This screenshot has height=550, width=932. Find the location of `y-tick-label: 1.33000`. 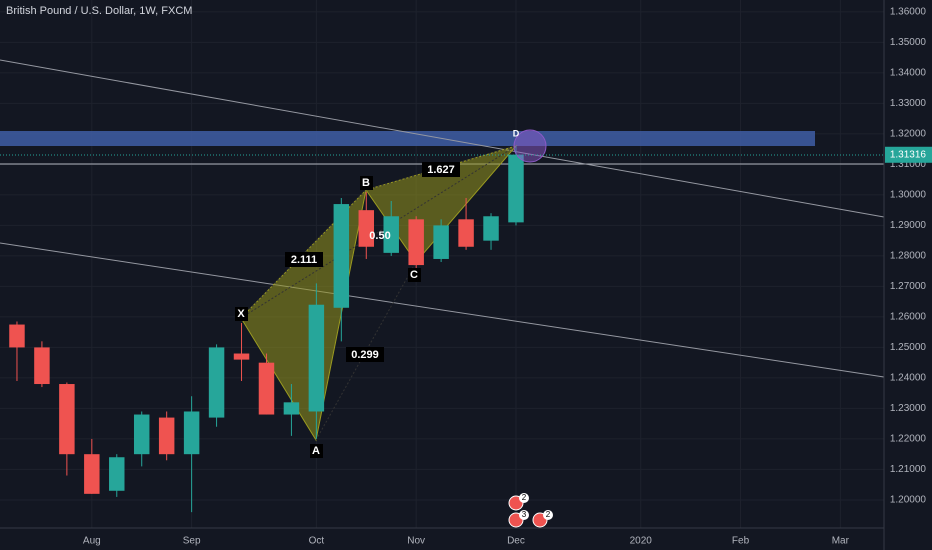

y-tick-label: 1.33000 is located at coordinates (908, 103).